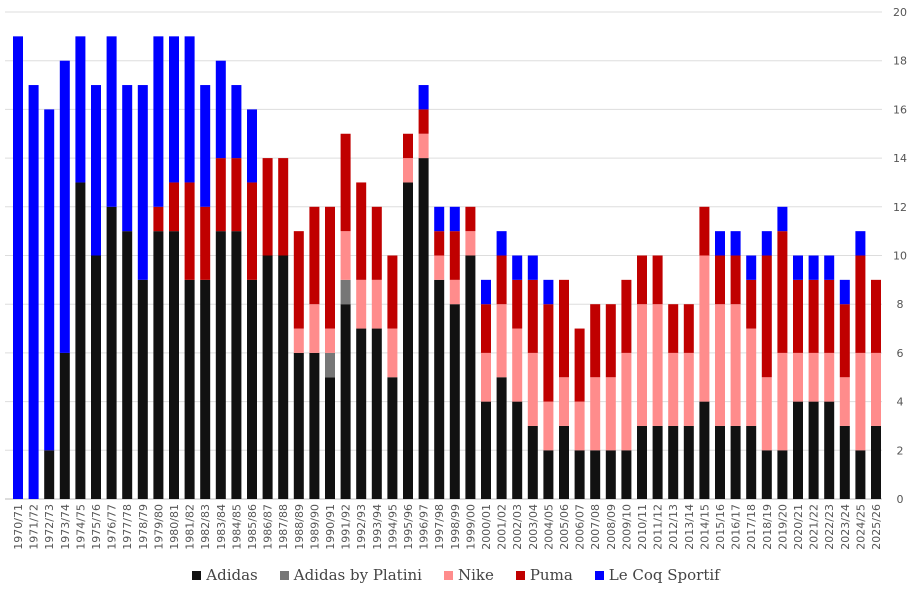  I want to click on x-tick-label: 2021/22, so click(814, 527).